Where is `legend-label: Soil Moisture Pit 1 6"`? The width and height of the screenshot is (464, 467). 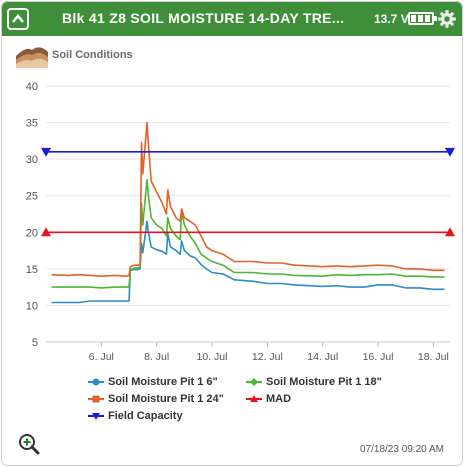 legend-label: Soil Moisture Pit 1 6" is located at coordinates (163, 382).